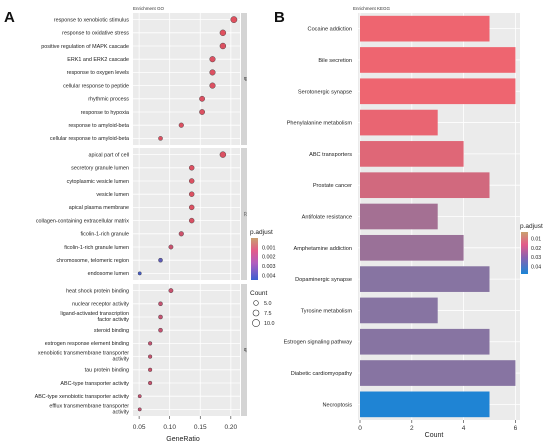 The image size is (550, 445). Describe the element at coordinates (97, 291) in the screenshot. I see `go-term-label: heat shock protein binding` at that location.